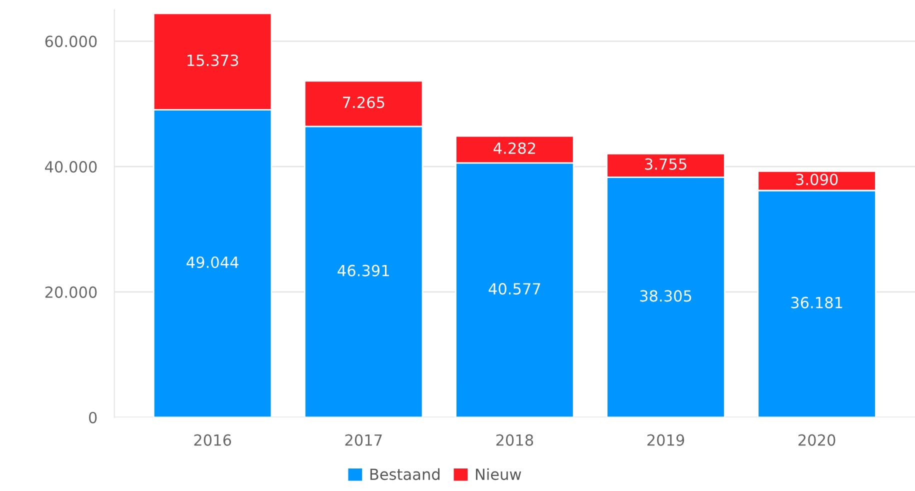 The width and height of the screenshot is (915, 491). Describe the element at coordinates (363, 270) in the screenshot. I see `data-label: 46.391` at that location.